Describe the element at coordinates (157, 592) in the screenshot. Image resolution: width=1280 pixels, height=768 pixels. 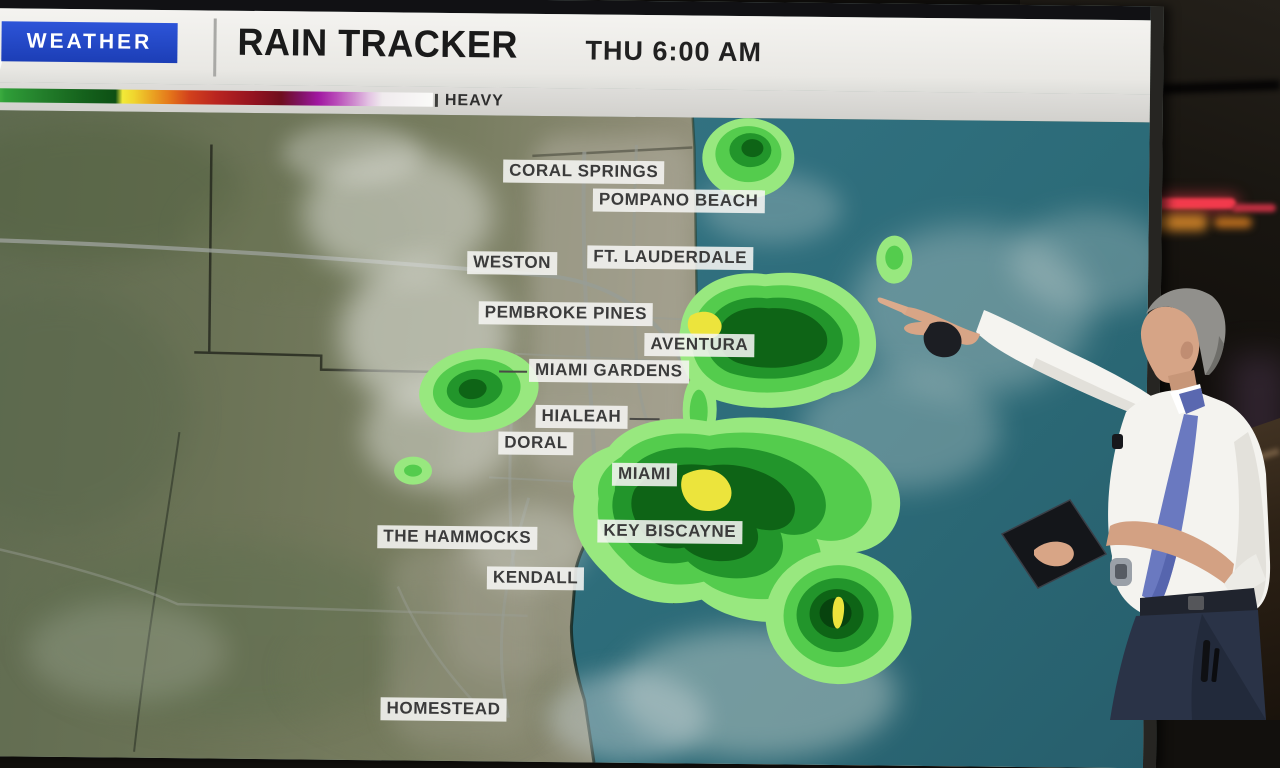
I see `canal-line` at that location.